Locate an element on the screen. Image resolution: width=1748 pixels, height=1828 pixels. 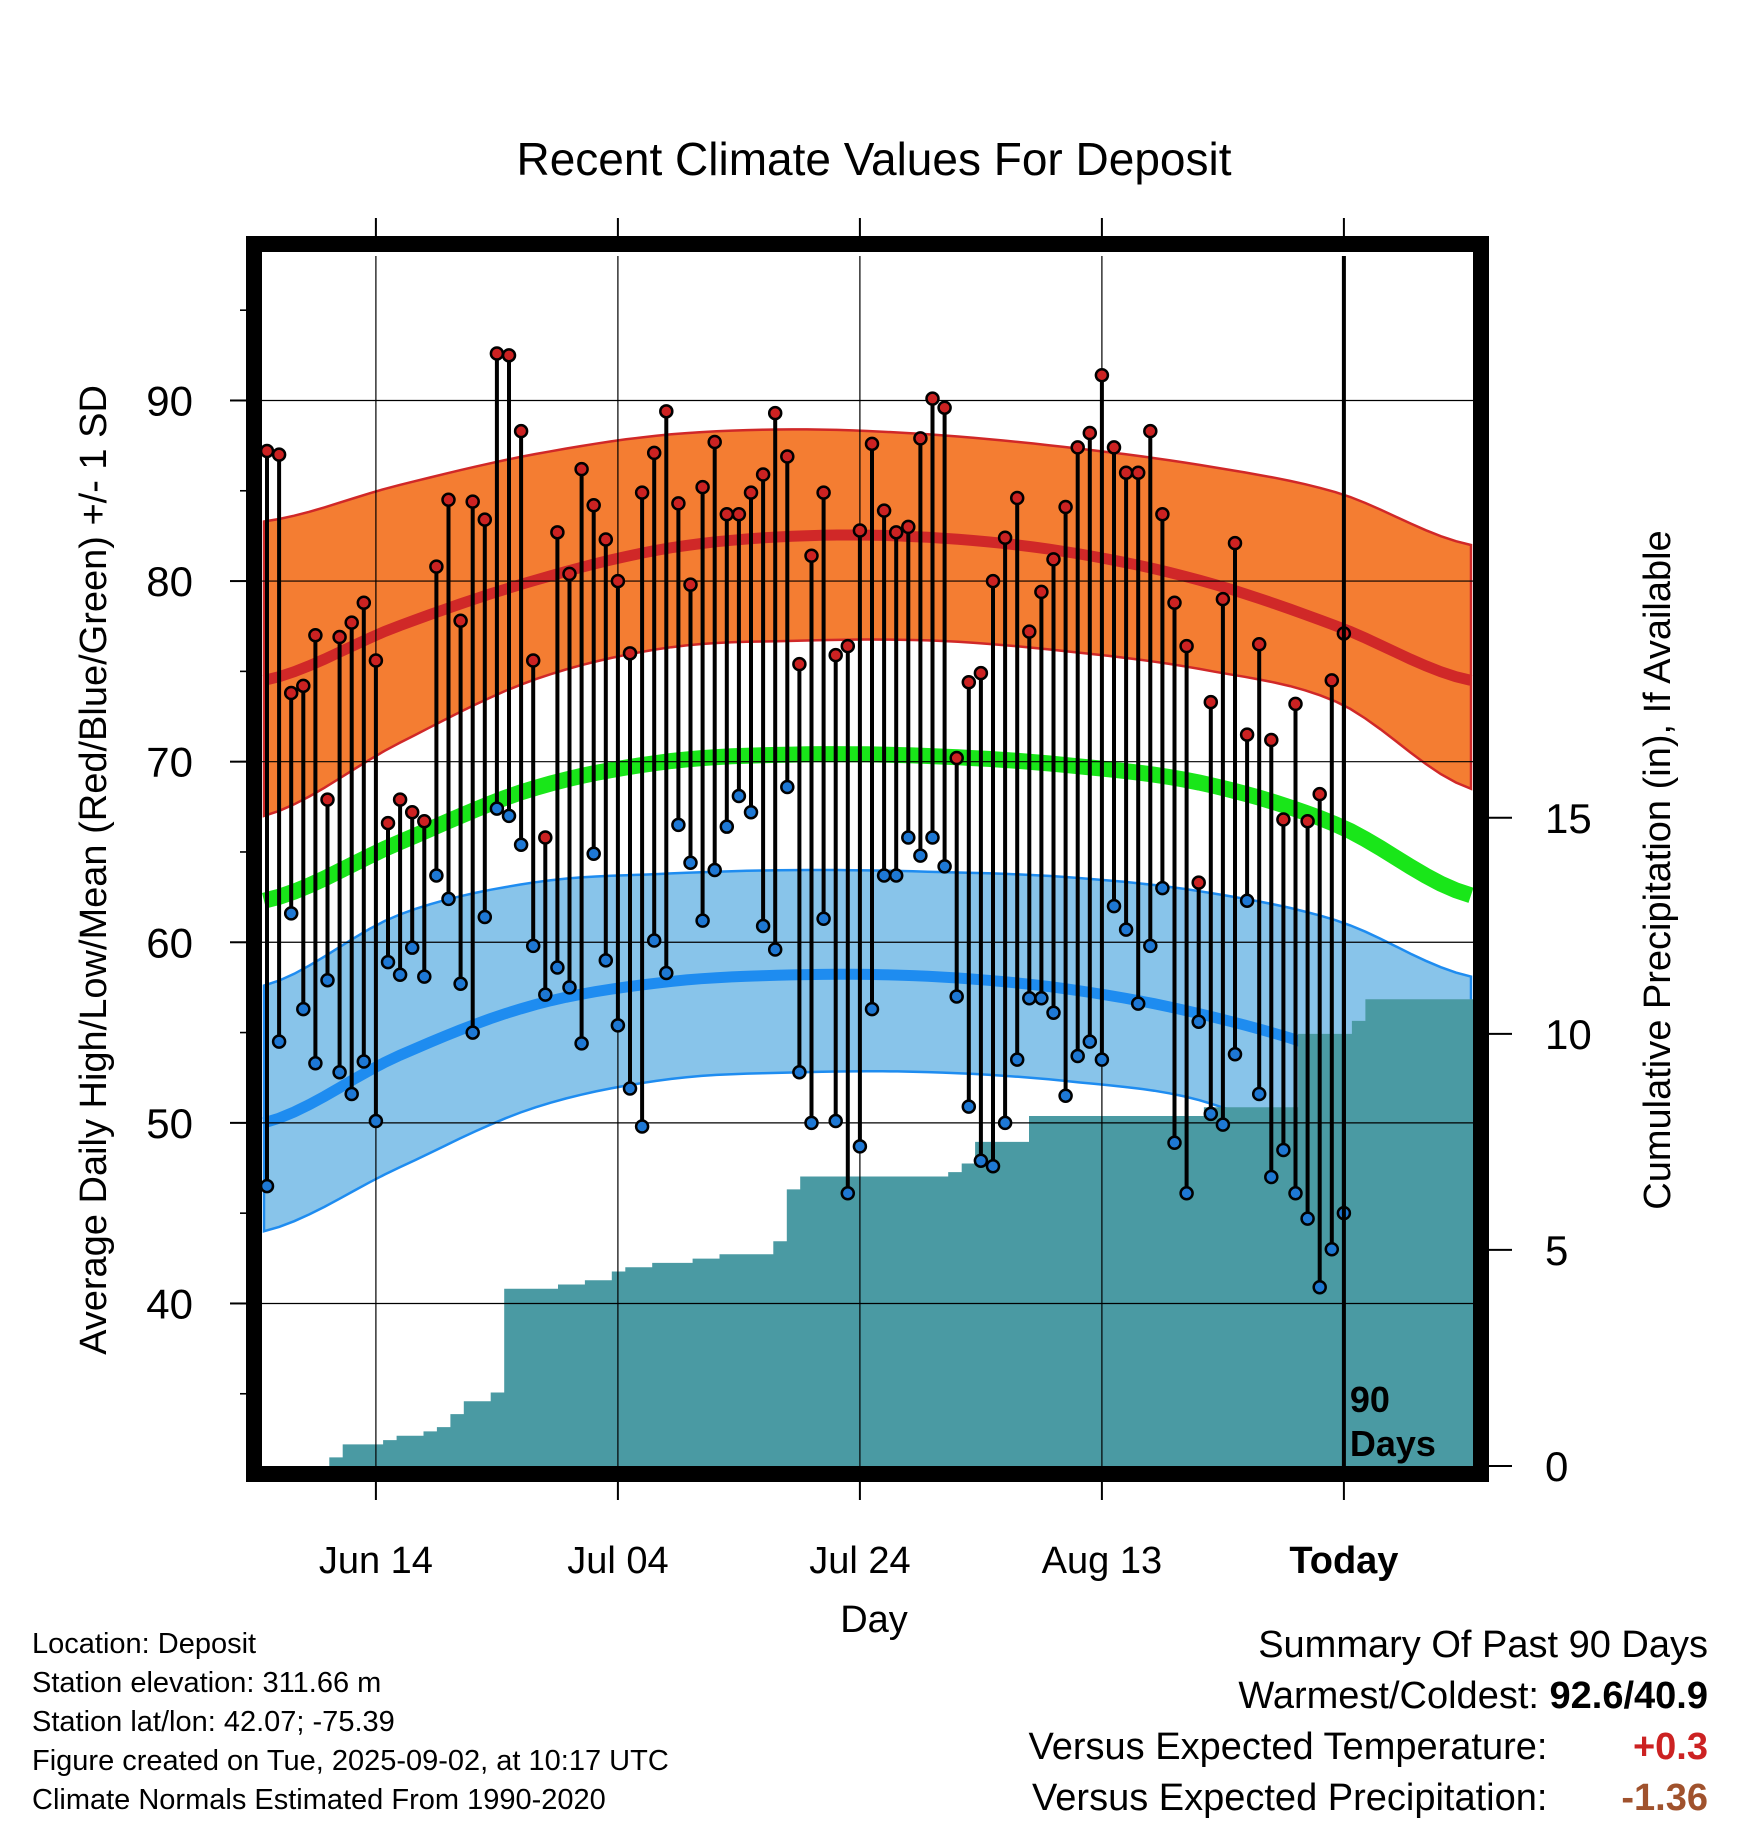
x-tick-label: Aug 13 is located at coordinates (1102, 1561).